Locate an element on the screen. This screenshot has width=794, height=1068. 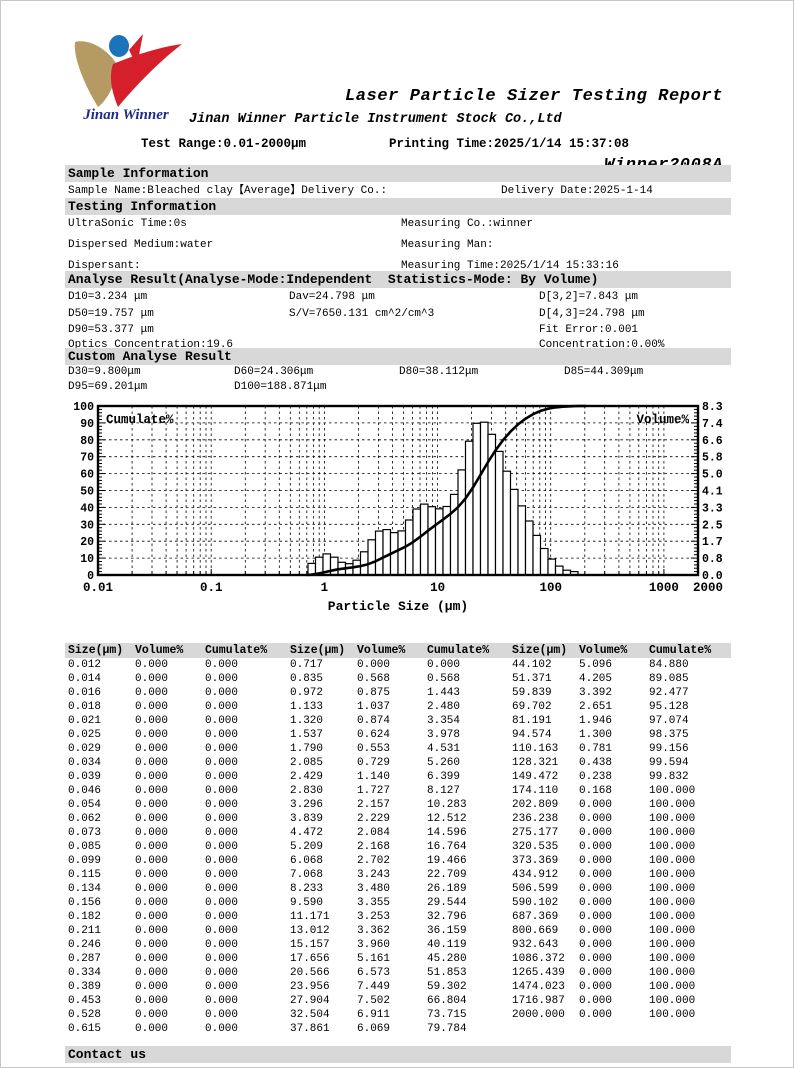
cell-size: 9.590 is located at coordinates (307, 903).